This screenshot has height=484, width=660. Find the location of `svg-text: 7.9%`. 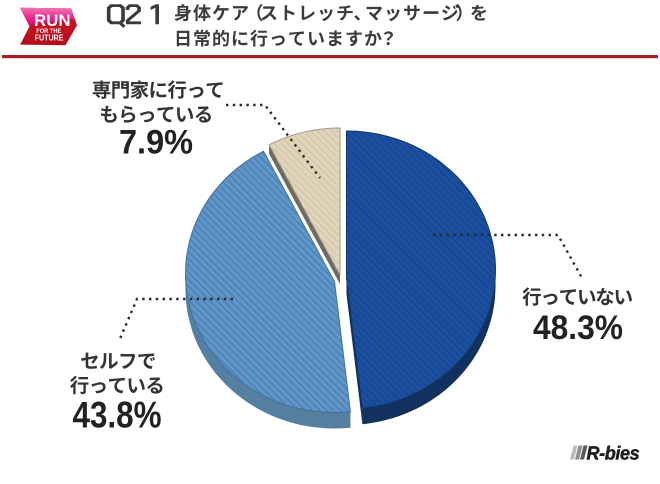

svg-text: 7.9% is located at coordinates (156, 143).